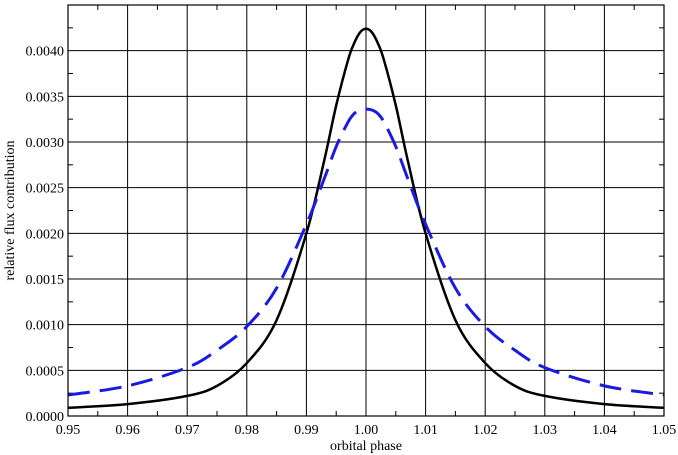  What do you see at coordinates (45, 143) in the screenshot?
I see `y-tick-label: 0.0030` at bounding box center [45, 143].